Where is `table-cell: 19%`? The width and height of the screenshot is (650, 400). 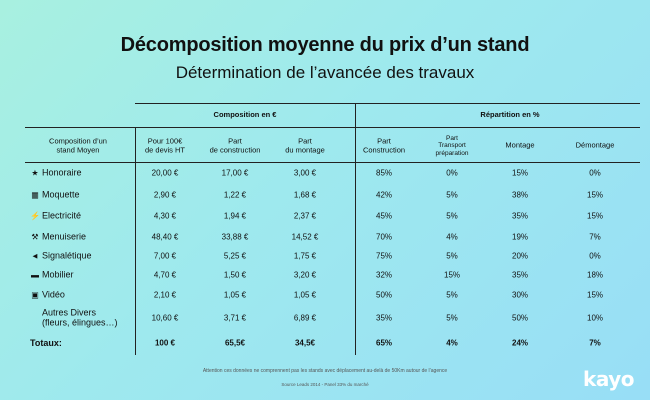 table-cell: 19% is located at coordinates (520, 237).